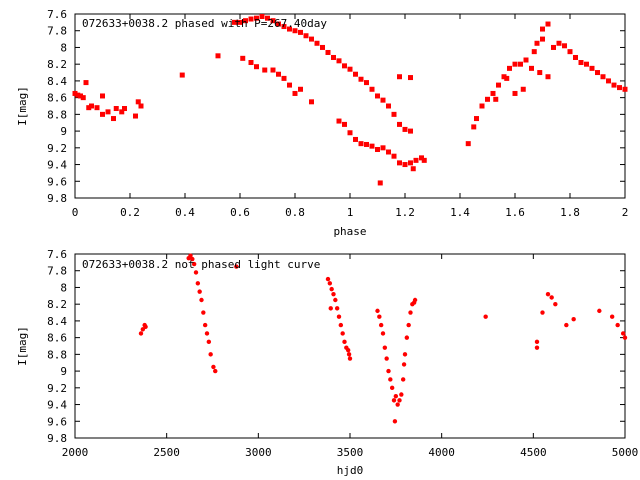 The image size is (640, 480). Describe the element at coordinates (63, 287) in the screenshot. I see `y-tick-label: 8` at that location.